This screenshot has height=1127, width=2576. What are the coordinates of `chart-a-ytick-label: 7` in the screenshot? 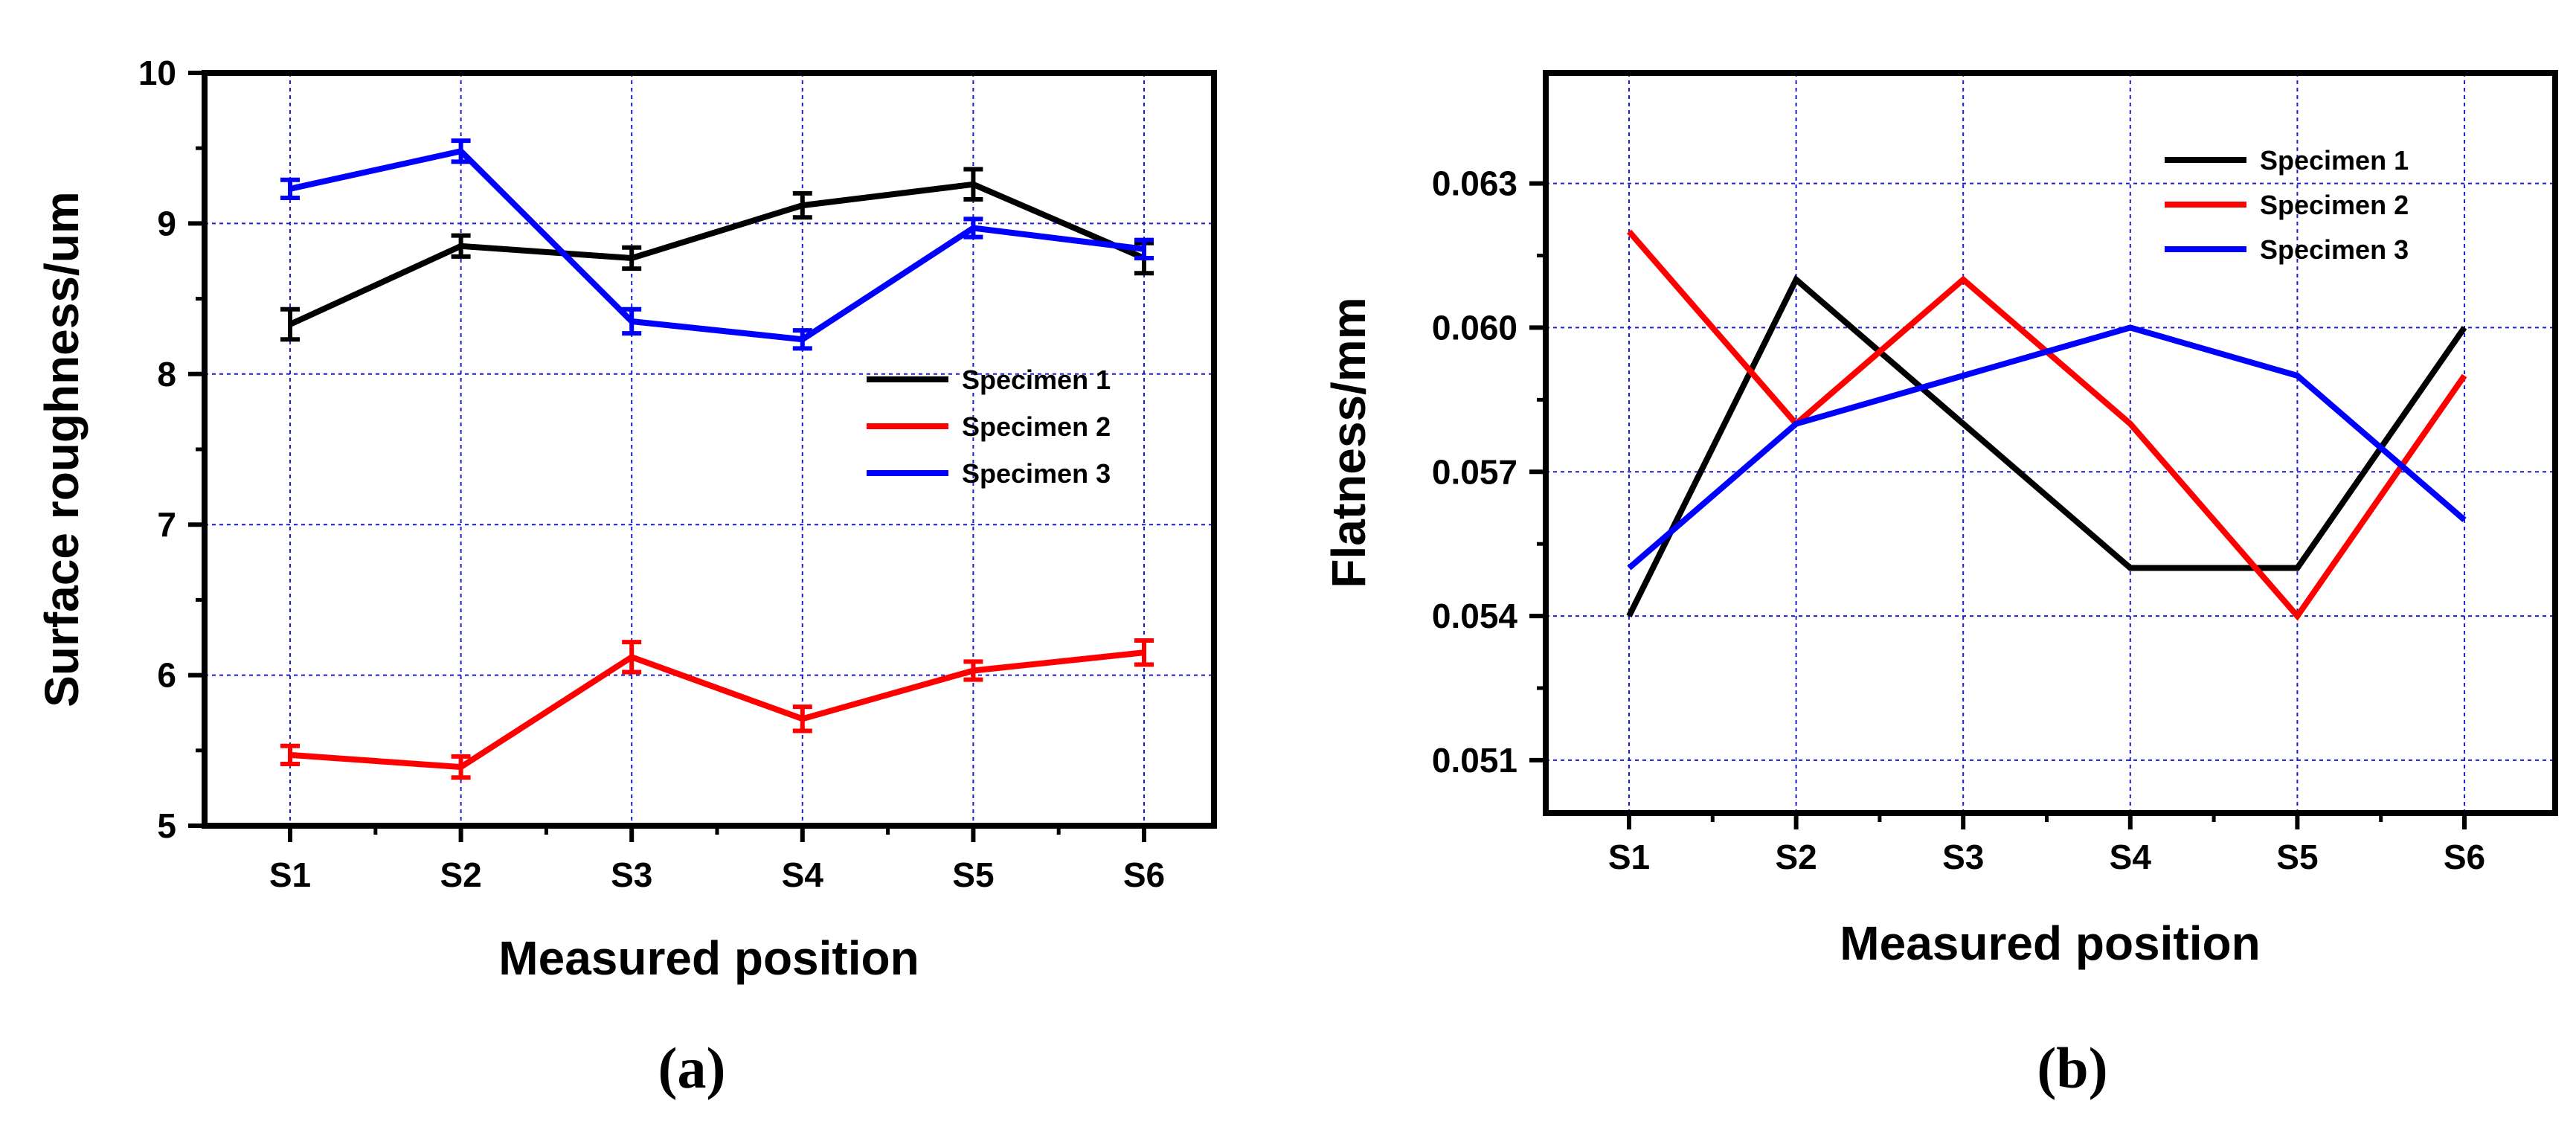 It's located at (166, 524).